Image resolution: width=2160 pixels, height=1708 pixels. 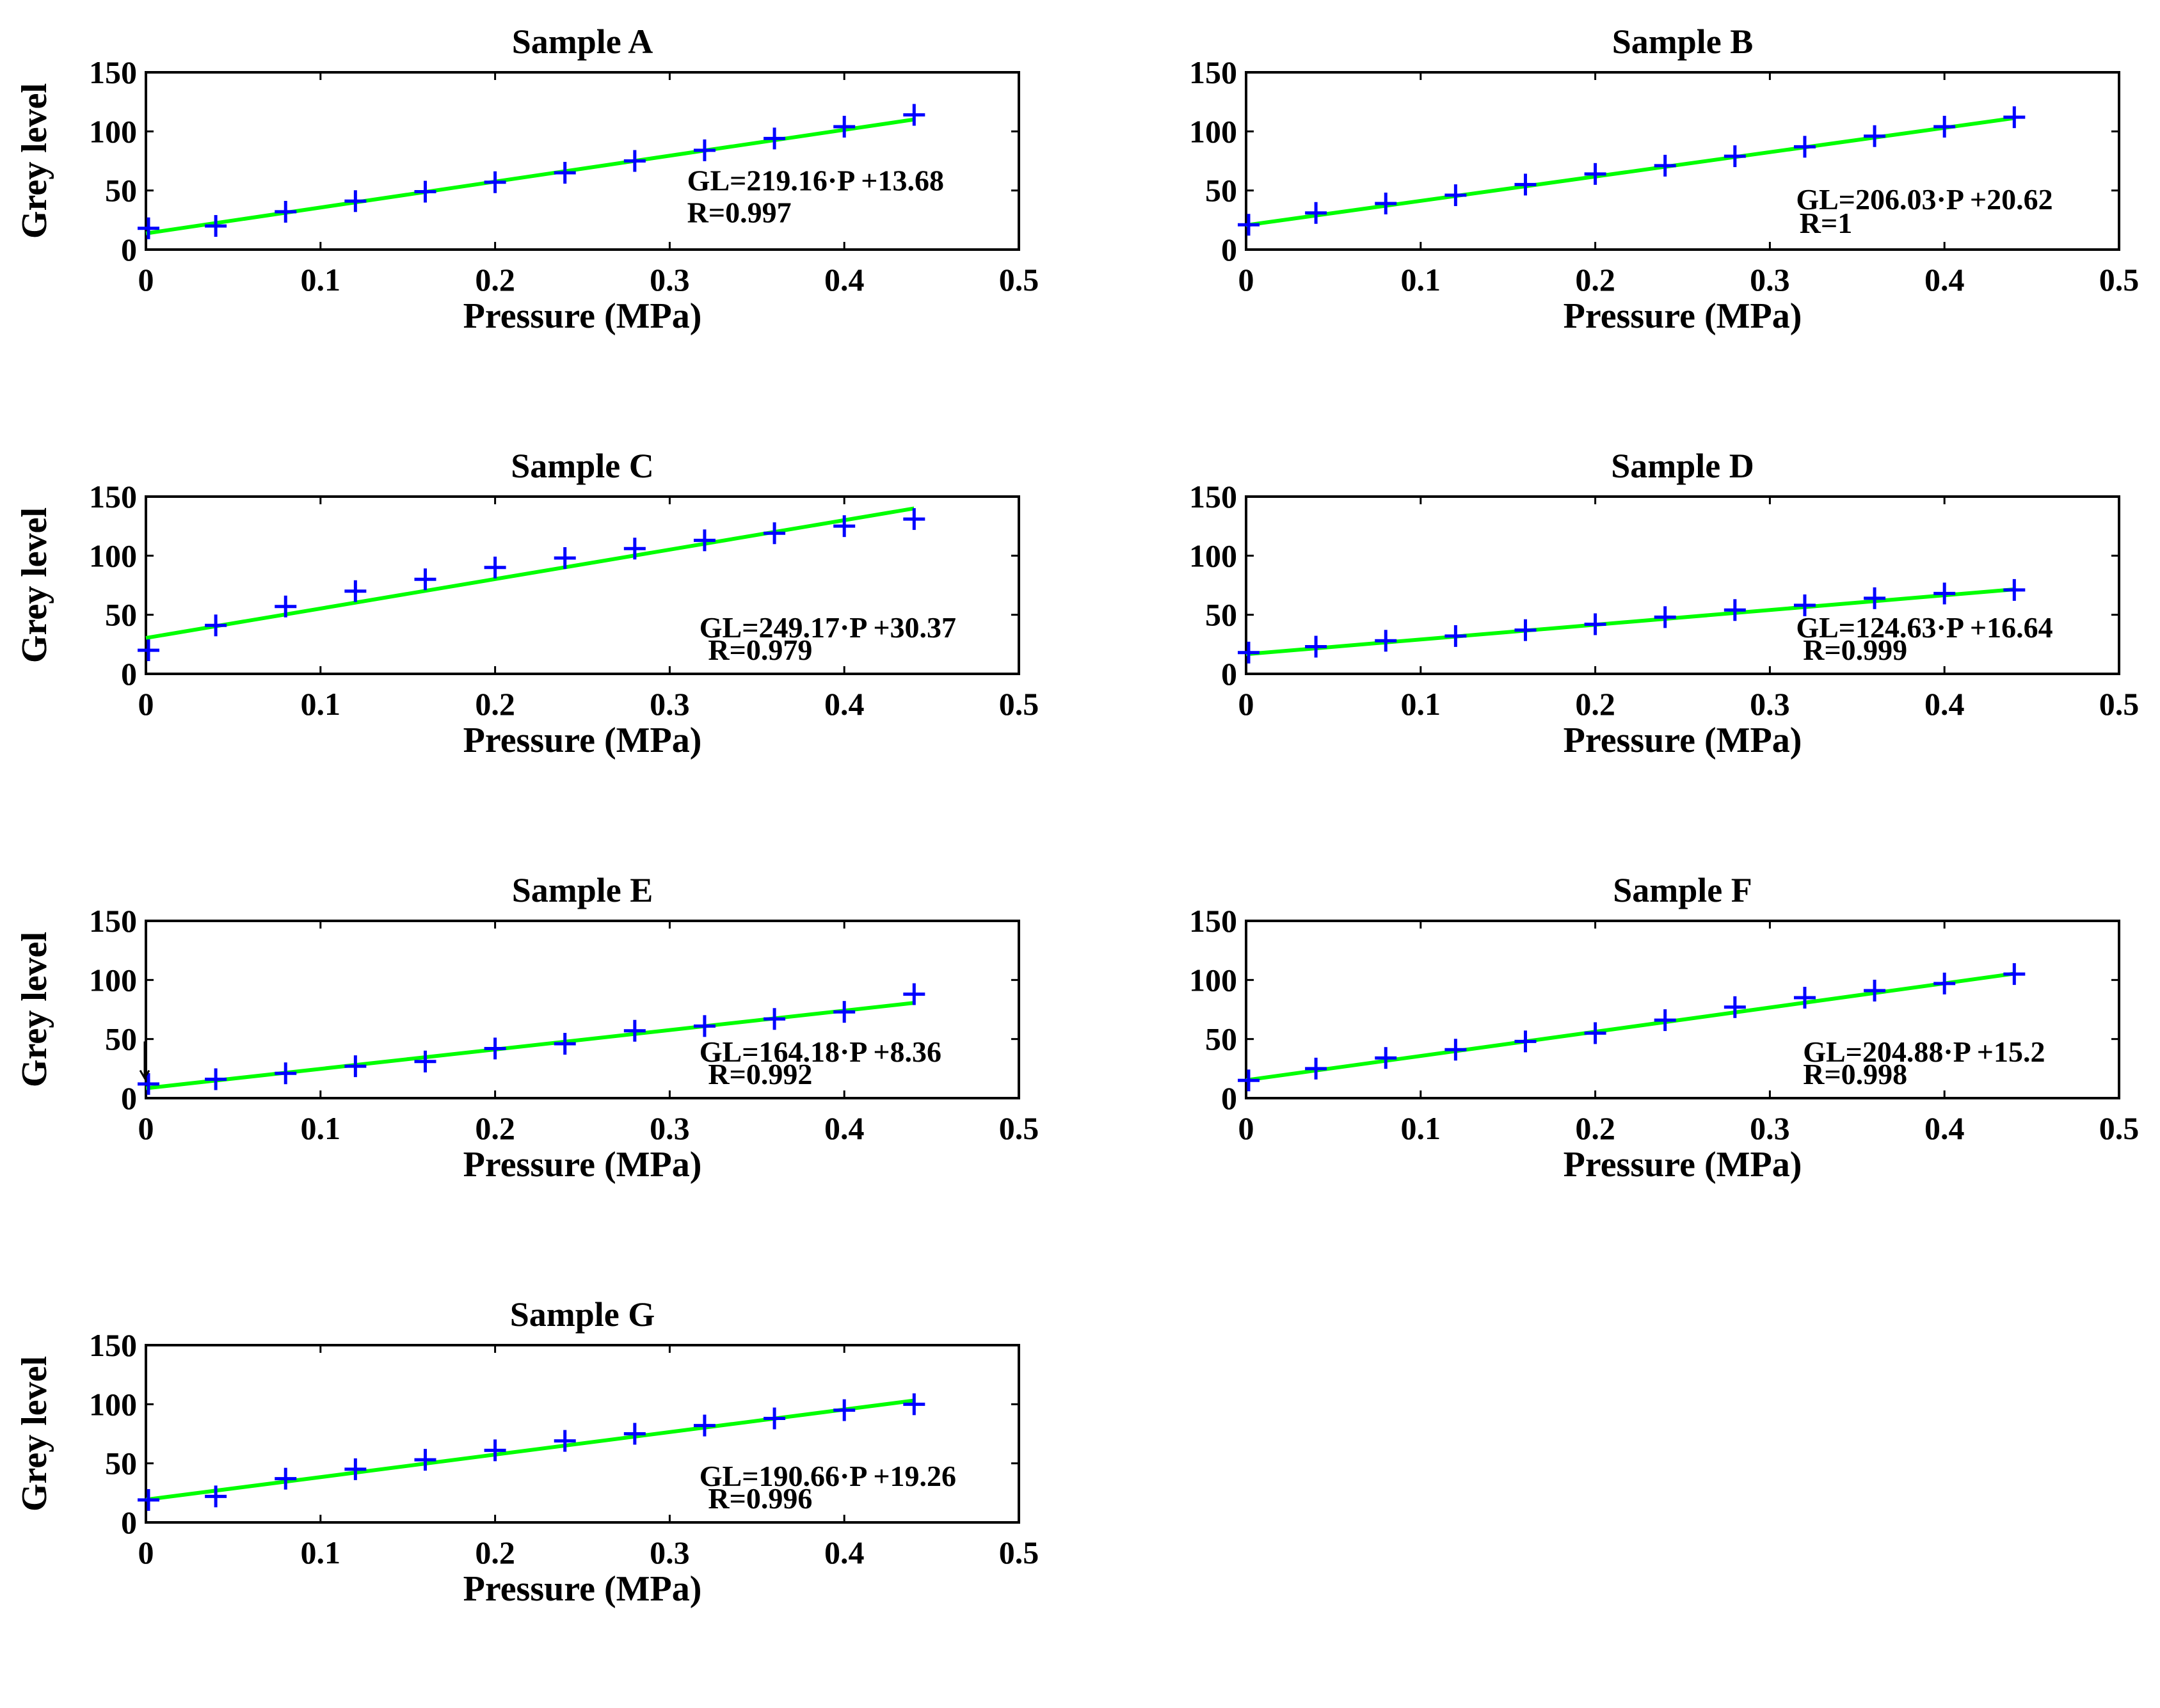 I want to click on fit-equation: GL=249.17·P +30.37, so click(x=828, y=628).